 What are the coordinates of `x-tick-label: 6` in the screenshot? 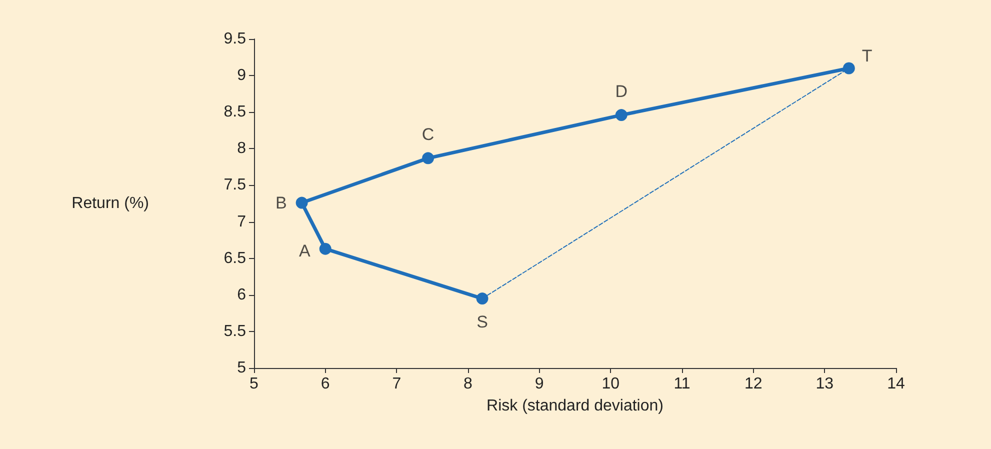 It's located at (325, 384).